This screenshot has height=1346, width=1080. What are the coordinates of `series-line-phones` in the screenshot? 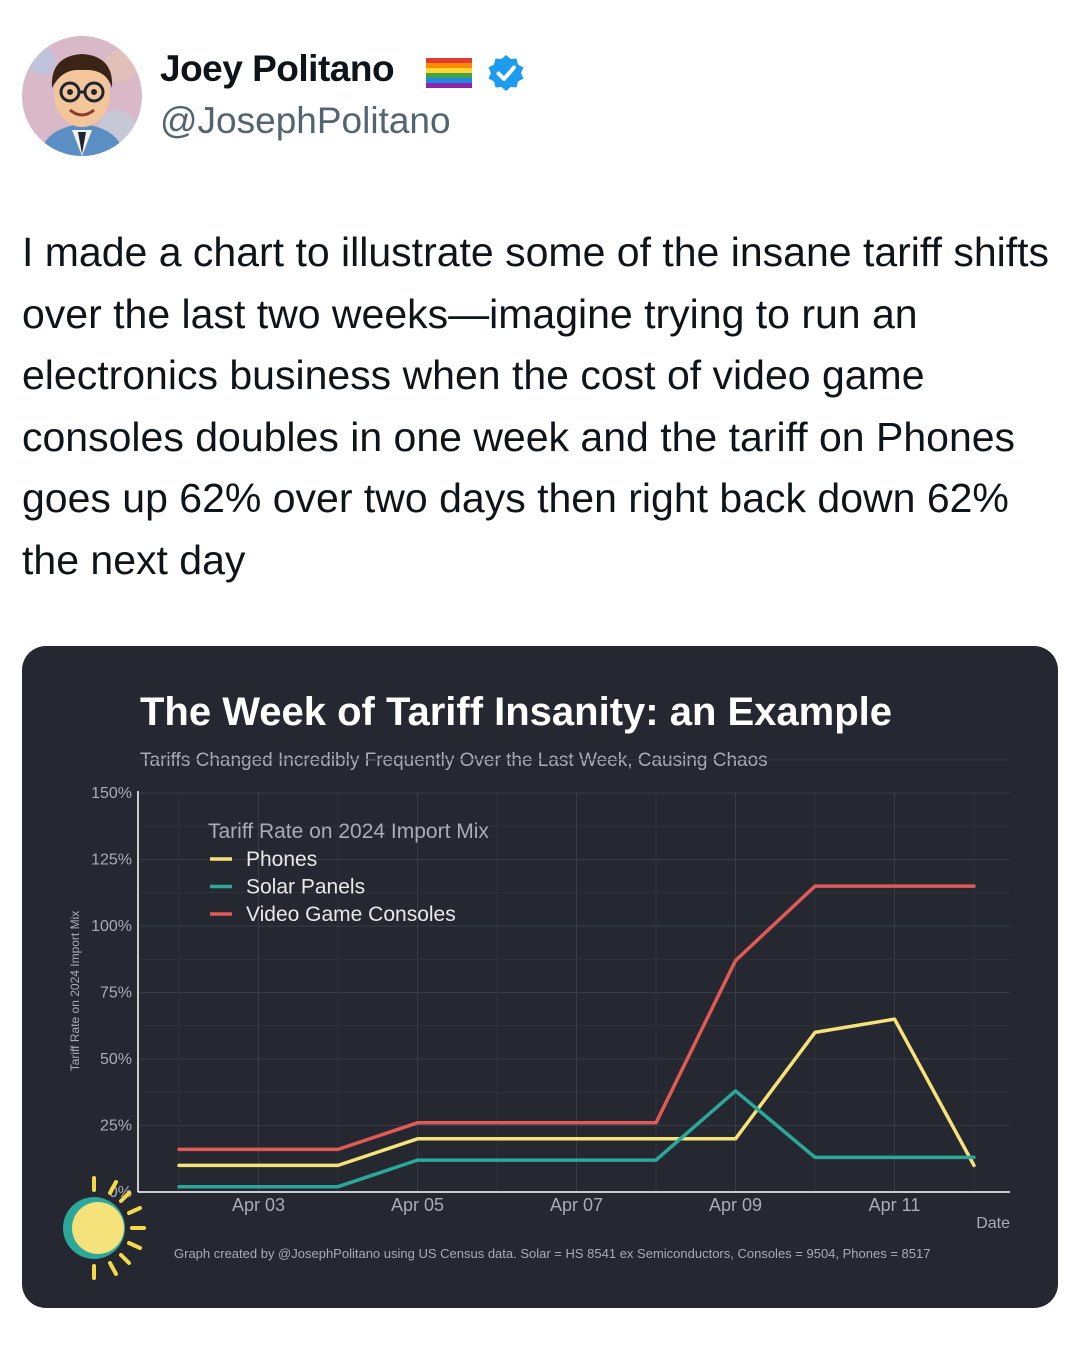 It's located at (576, 1092).